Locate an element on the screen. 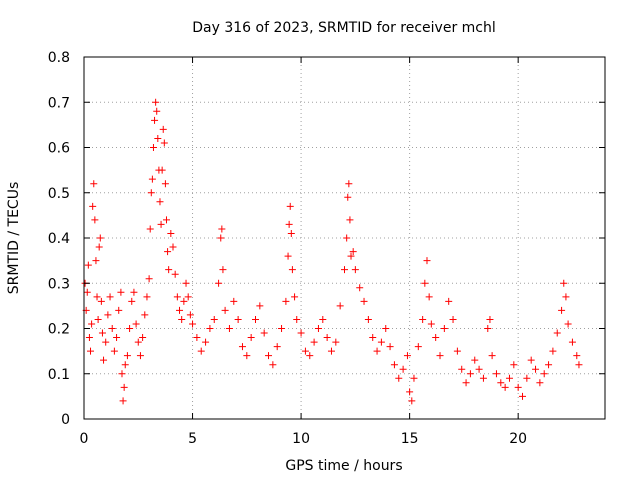 This screenshot has height=480, width=640. y-tick-label: 0.1 is located at coordinates (59, 375).